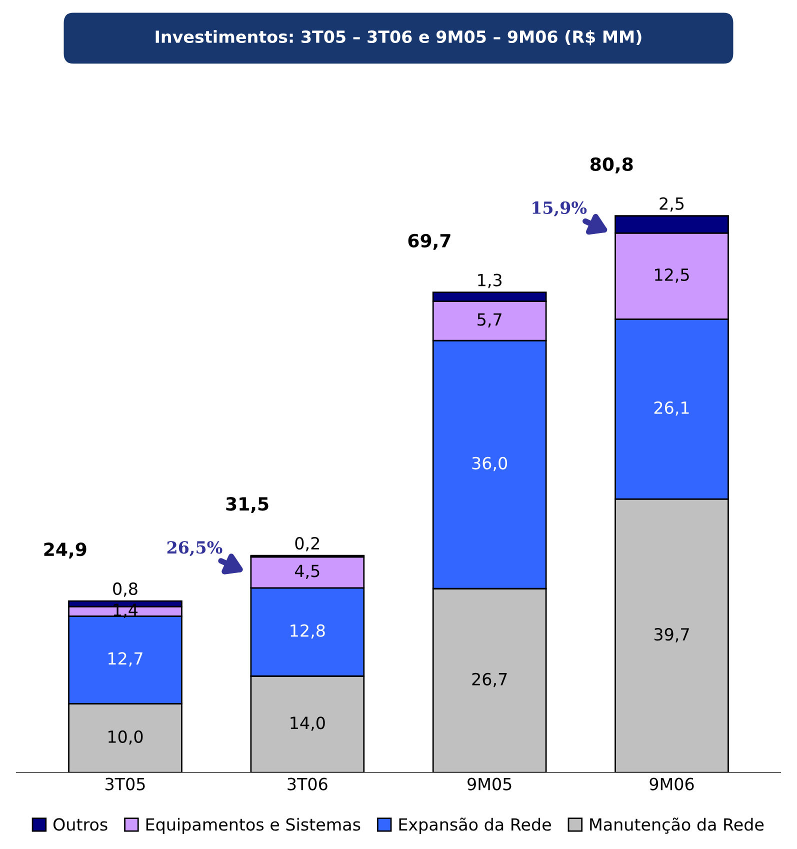  Describe the element at coordinates (672, 275) in the screenshot. I see `data-label: 12,5` at that location.